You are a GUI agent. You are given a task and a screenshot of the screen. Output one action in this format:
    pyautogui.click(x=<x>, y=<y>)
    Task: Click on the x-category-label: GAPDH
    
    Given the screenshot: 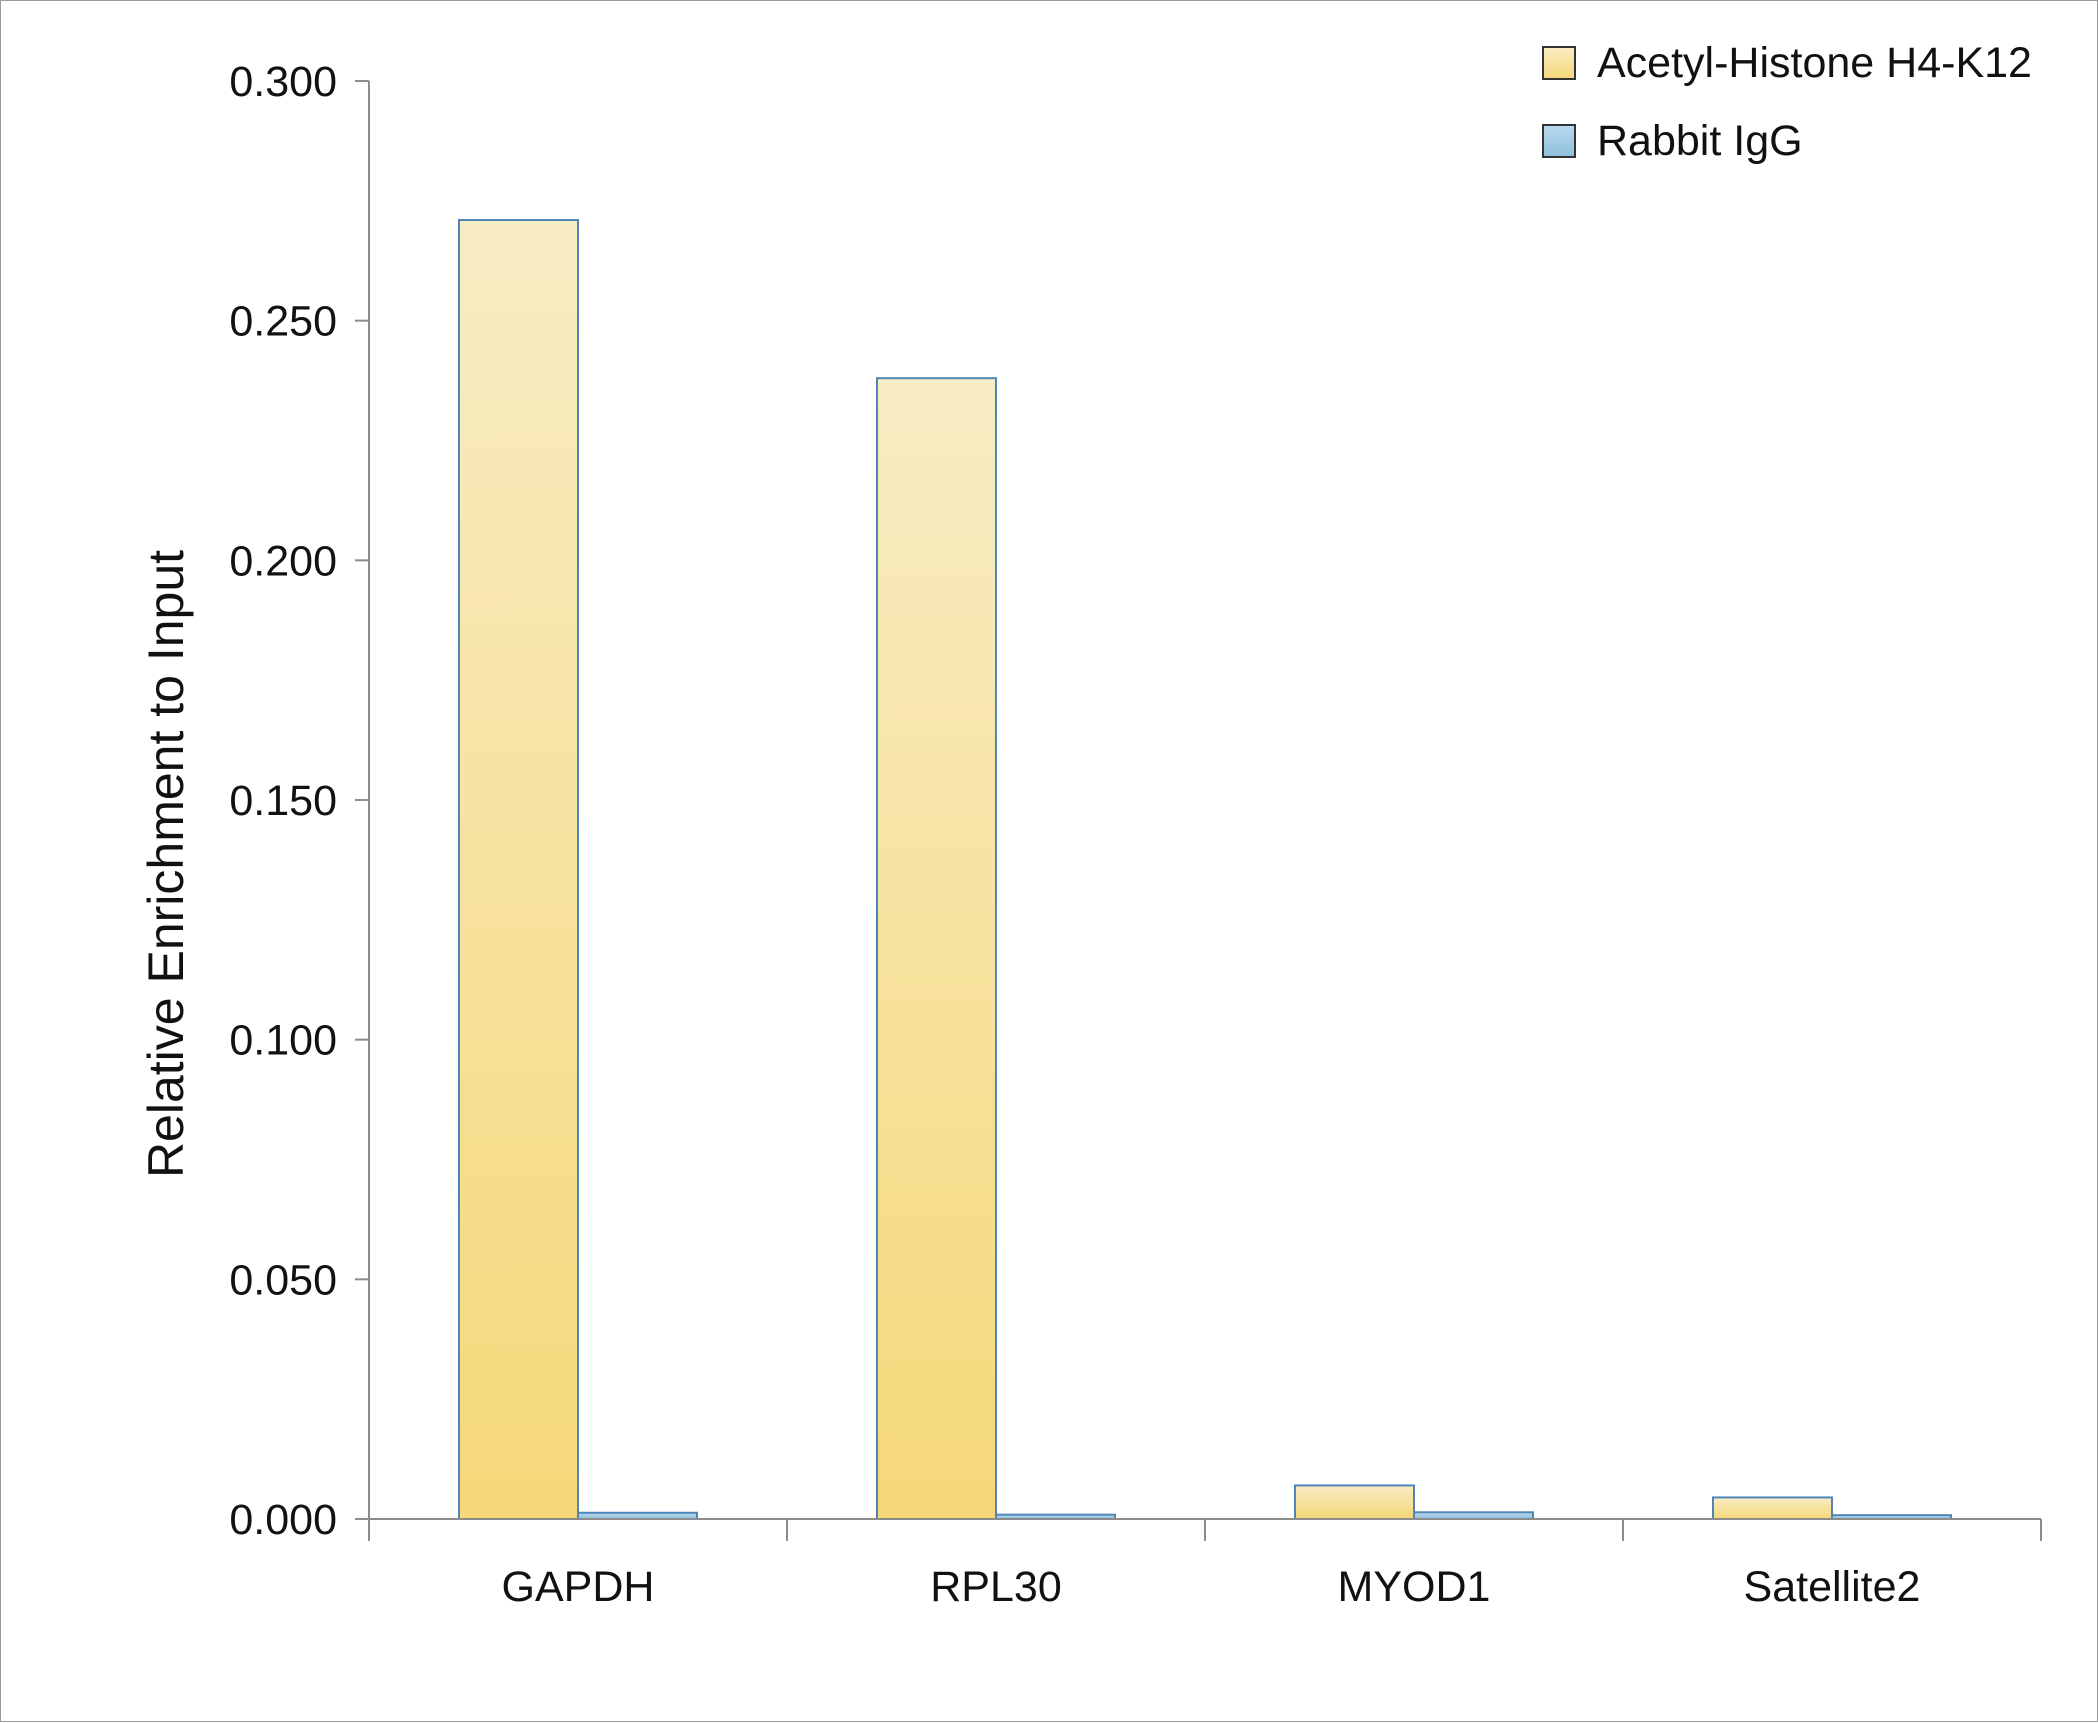 What is the action you would take?
    pyautogui.click(x=578, y=1587)
    